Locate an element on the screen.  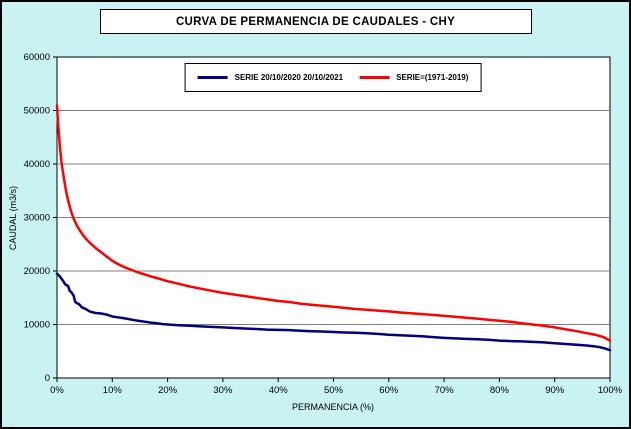
x-tick-label: 30% is located at coordinates (223, 390).